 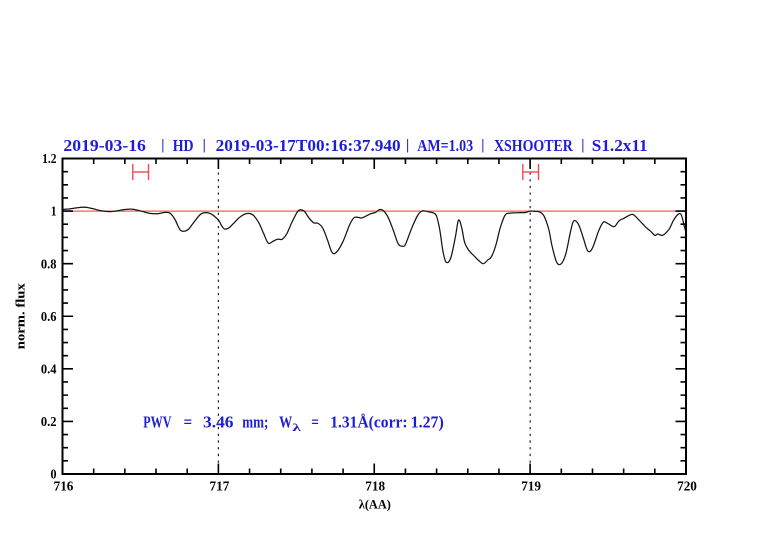 I want to click on svg-text: 1.2, so click(x=49, y=159).